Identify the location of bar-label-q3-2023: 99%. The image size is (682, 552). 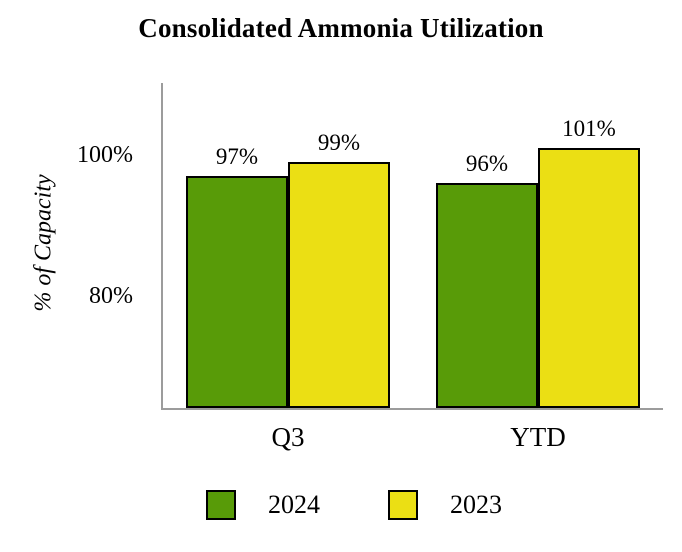
(339, 142).